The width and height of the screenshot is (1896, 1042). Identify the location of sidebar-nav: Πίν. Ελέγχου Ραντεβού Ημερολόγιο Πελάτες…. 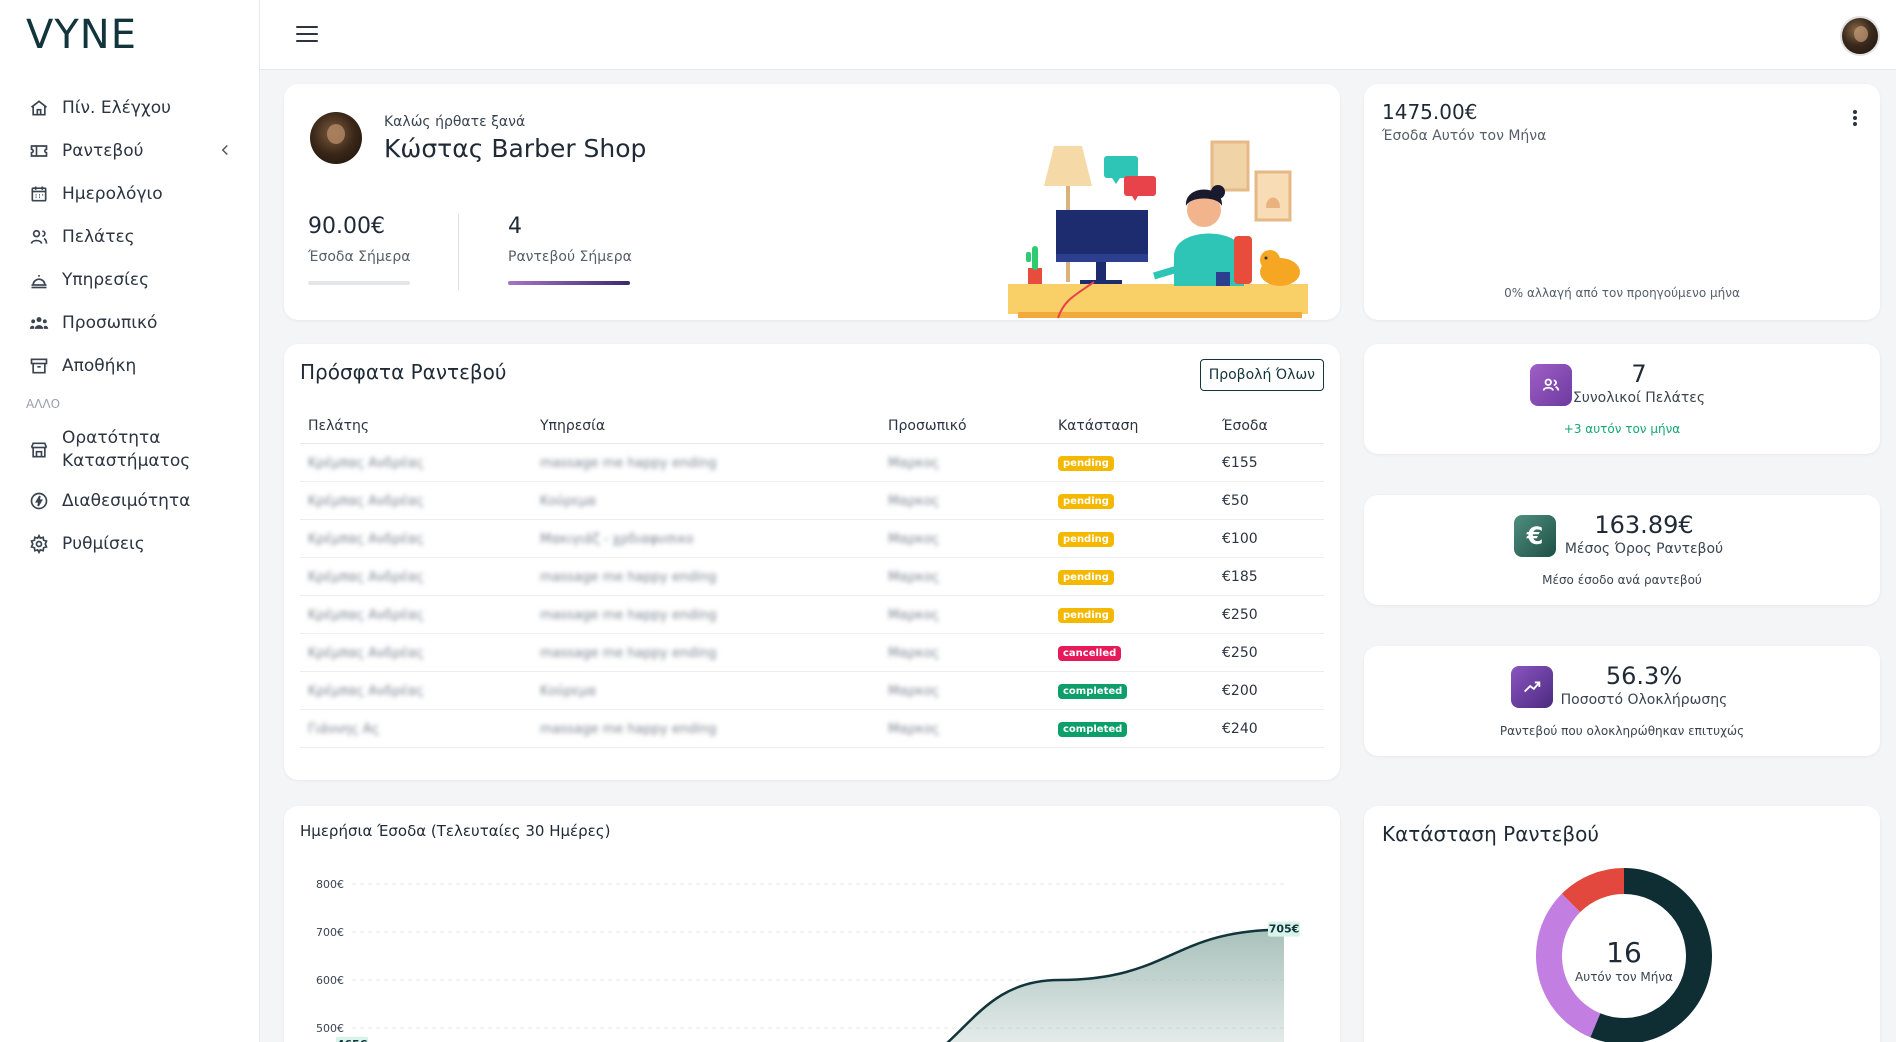
(130, 325).